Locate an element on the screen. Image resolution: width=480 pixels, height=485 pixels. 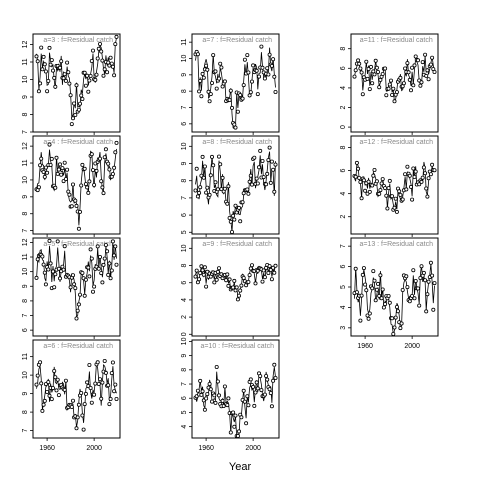
panel-7: 0 2 4 6 8 10 a=9 : f=Residual catch is located at coordinates (230, 288).